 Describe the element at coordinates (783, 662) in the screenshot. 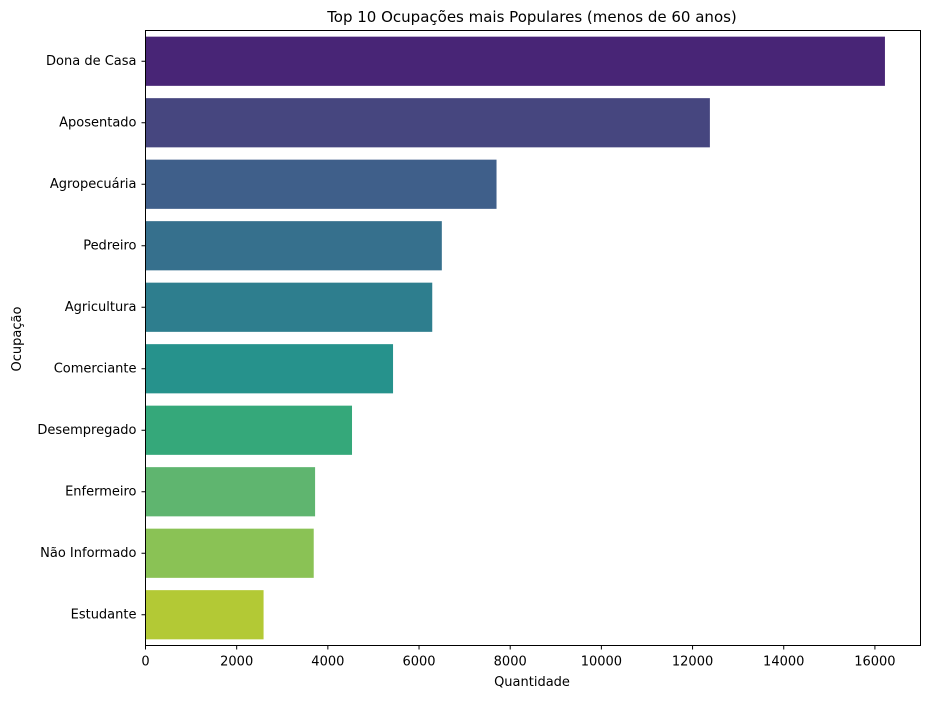

I see `x-tick-label: 14000` at that location.